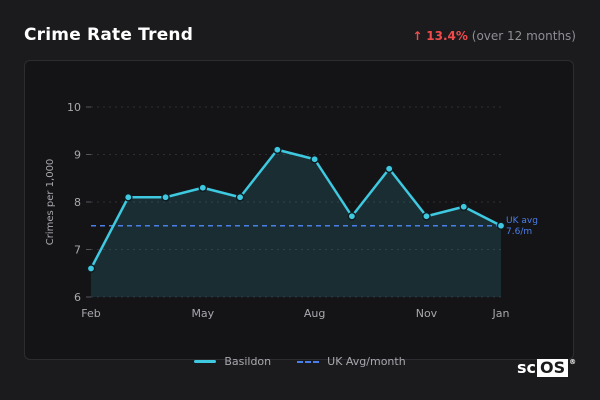 The image size is (600, 400). What do you see at coordinates (77, 250) in the screenshot?
I see `y-tick-label-7: 7` at bounding box center [77, 250].